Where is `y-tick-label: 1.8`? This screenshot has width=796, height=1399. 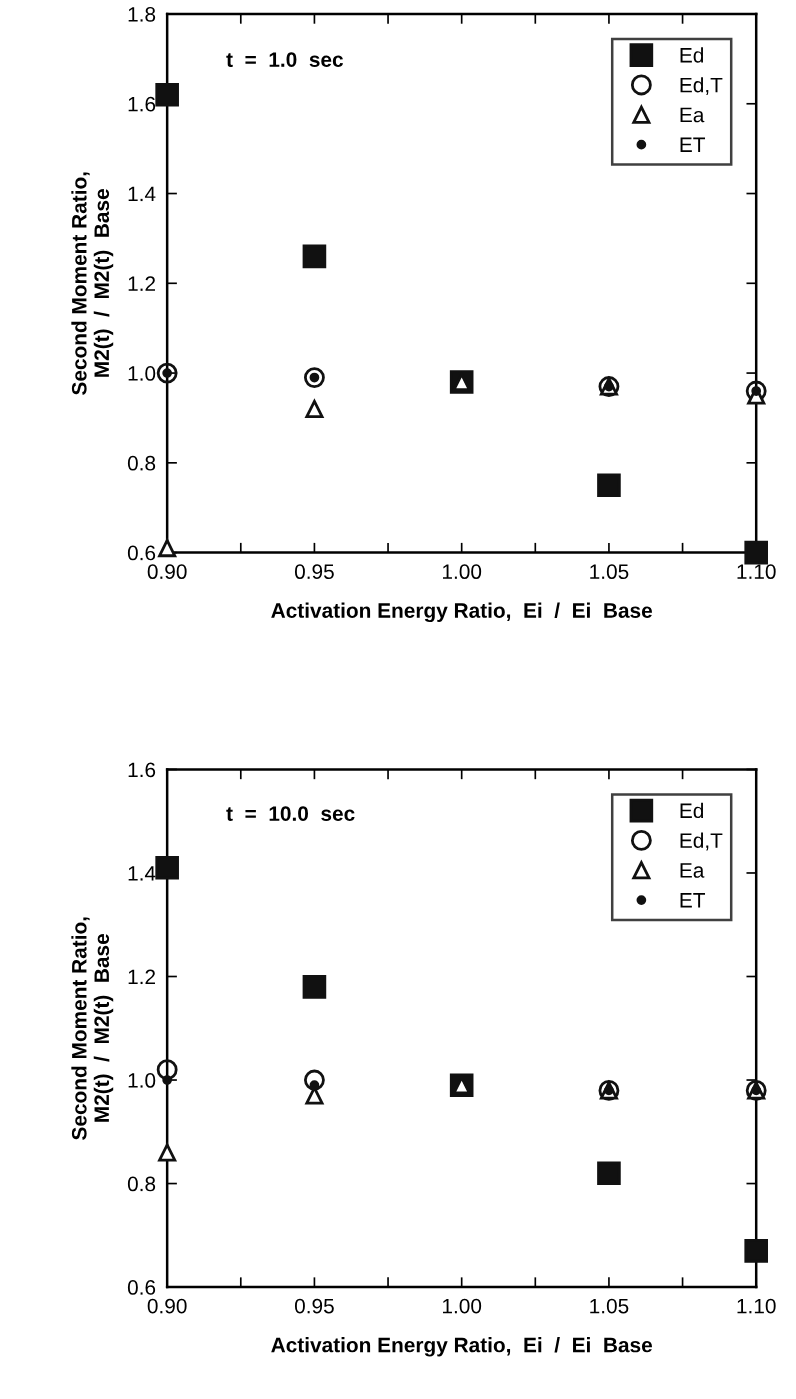 y-tick-label: 1.8 is located at coordinates (142, 14).